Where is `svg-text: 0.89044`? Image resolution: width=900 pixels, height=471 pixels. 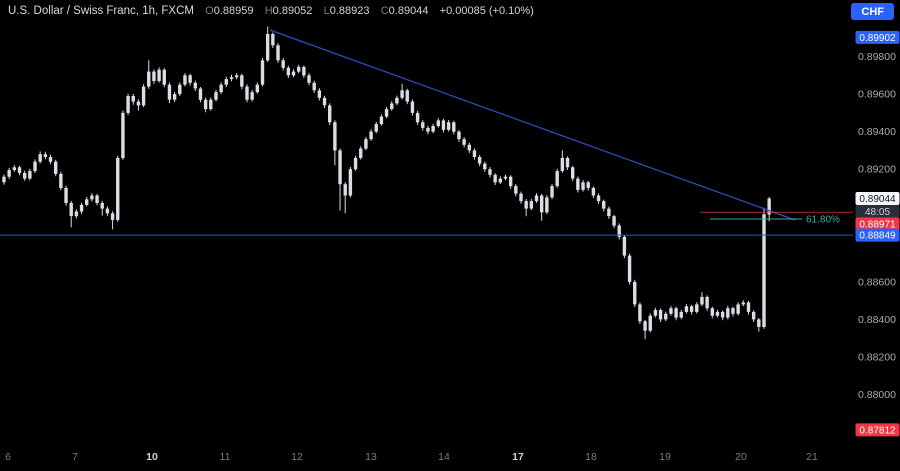
svg-text: 0.89044 is located at coordinates (877, 199).